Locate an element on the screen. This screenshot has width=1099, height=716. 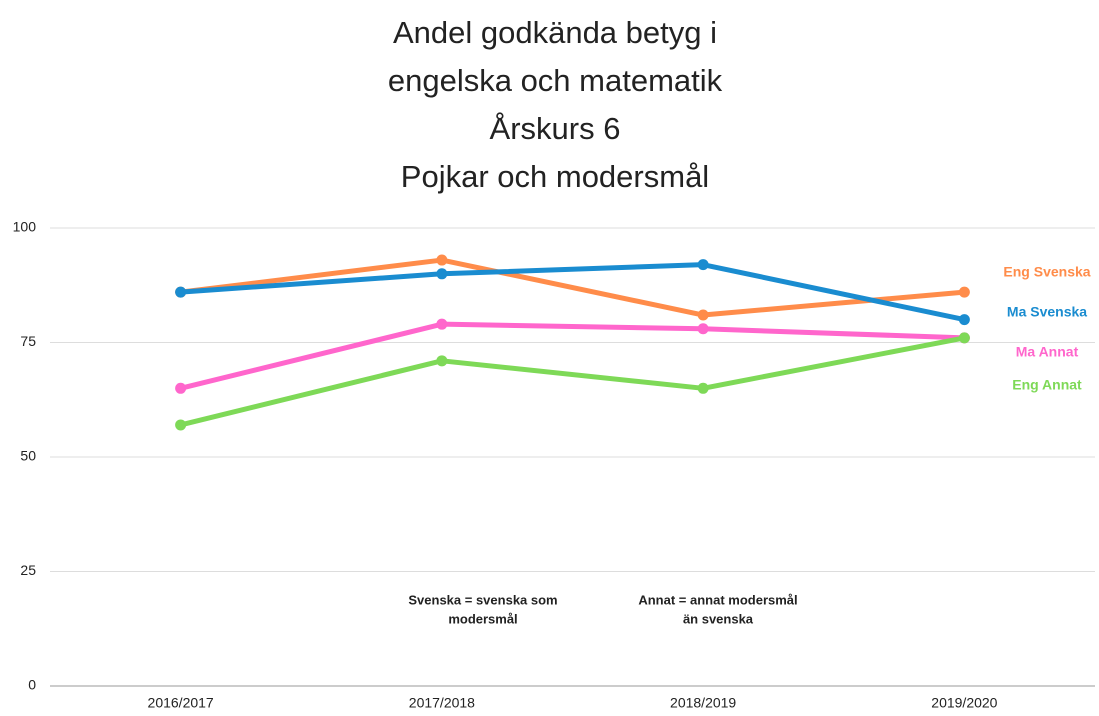
chart-title: Årskurs 6 is located at coordinates (555, 128).